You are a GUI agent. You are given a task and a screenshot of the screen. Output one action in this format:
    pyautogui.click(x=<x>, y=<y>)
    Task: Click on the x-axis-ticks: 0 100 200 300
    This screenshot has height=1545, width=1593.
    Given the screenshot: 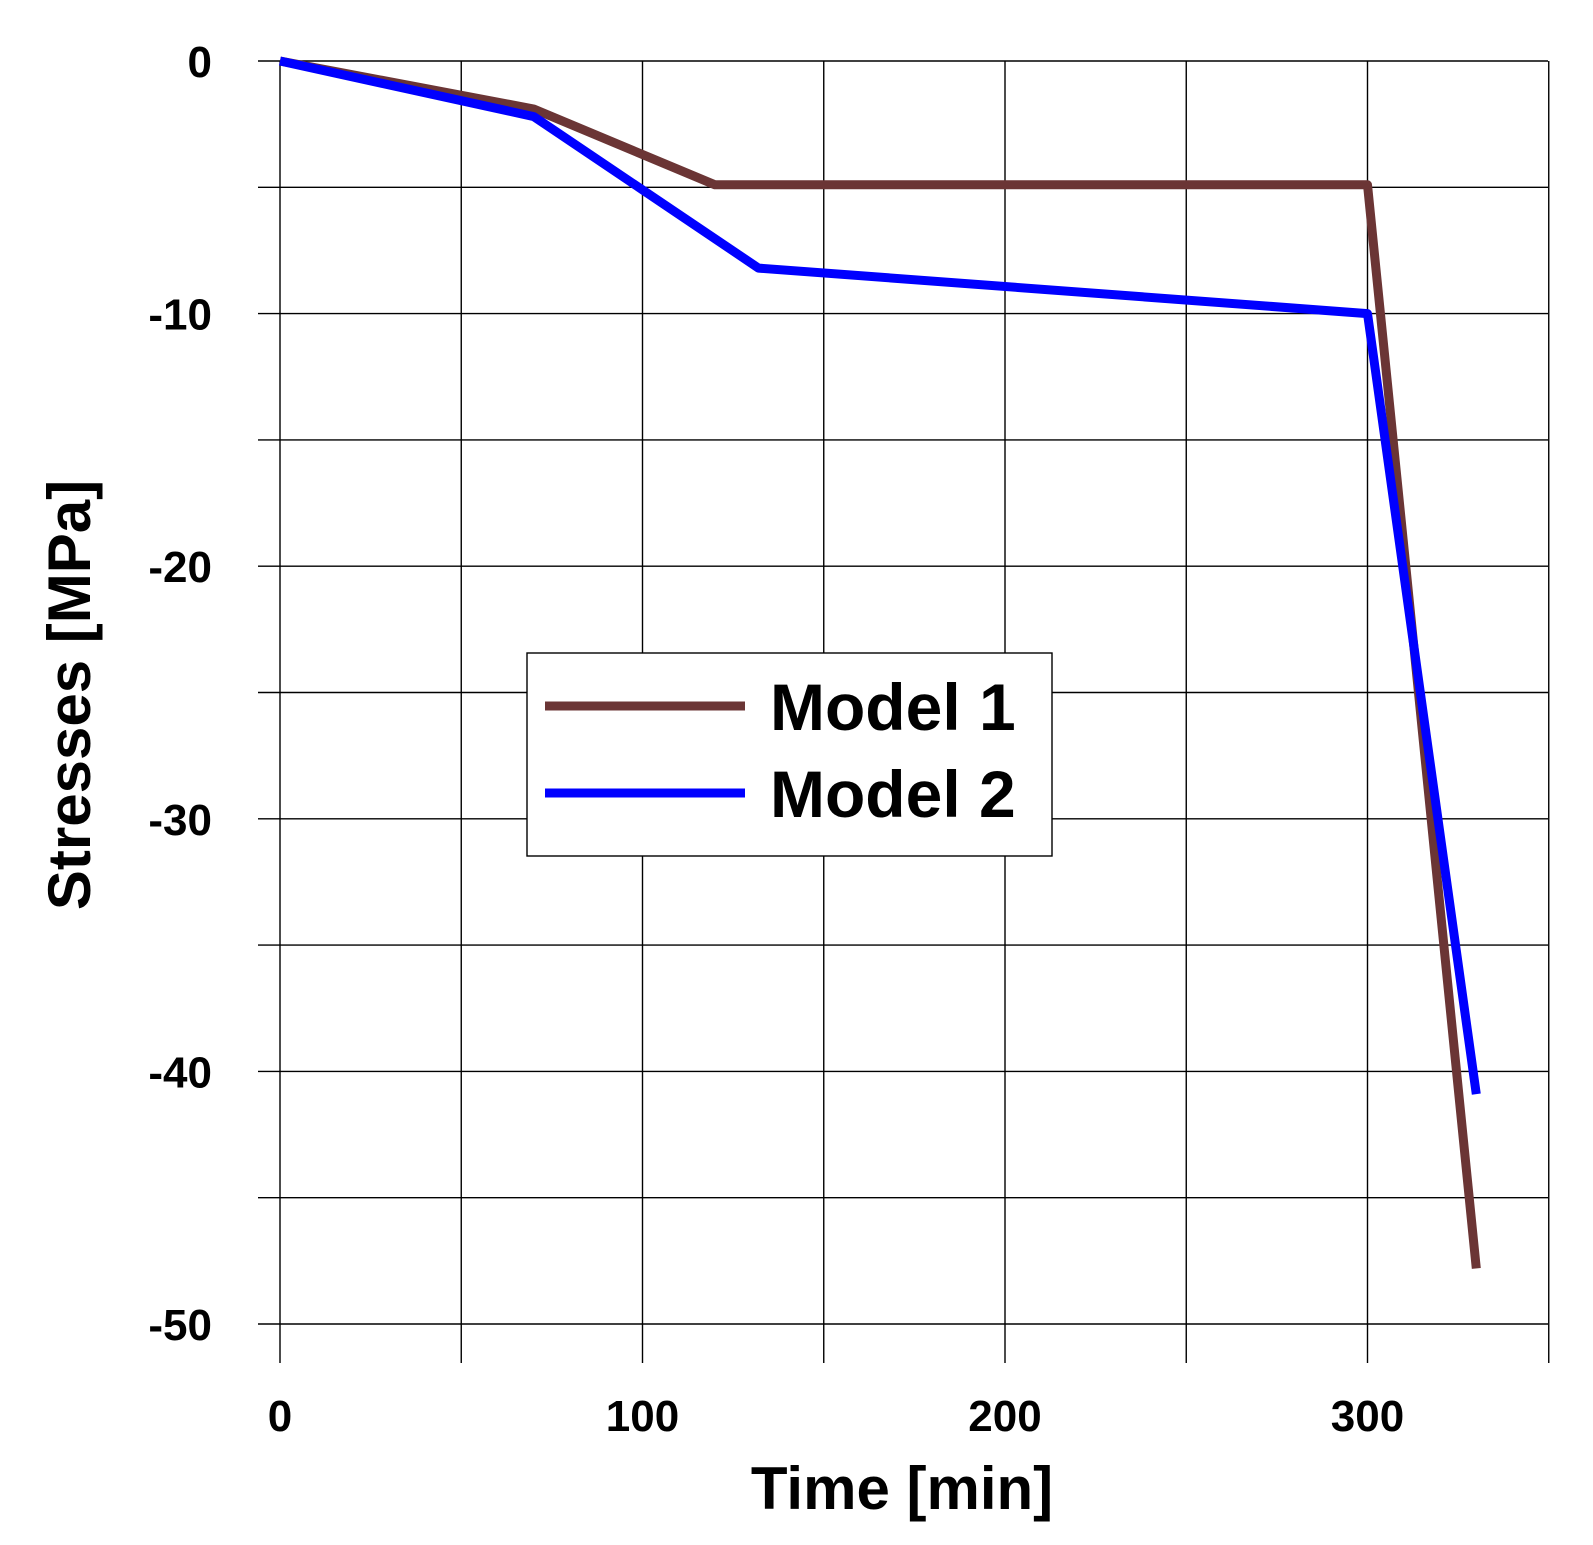 What is the action you would take?
    pyautogui.click(x=836, y=1416)
    